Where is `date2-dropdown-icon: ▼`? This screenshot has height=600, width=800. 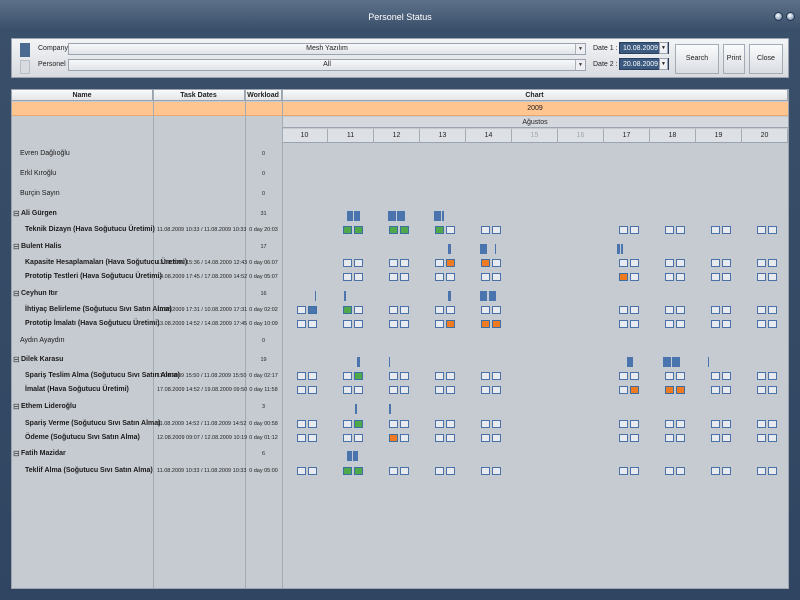
date2-dropdown-icon: ▼ is located at coordinates (663, 64).